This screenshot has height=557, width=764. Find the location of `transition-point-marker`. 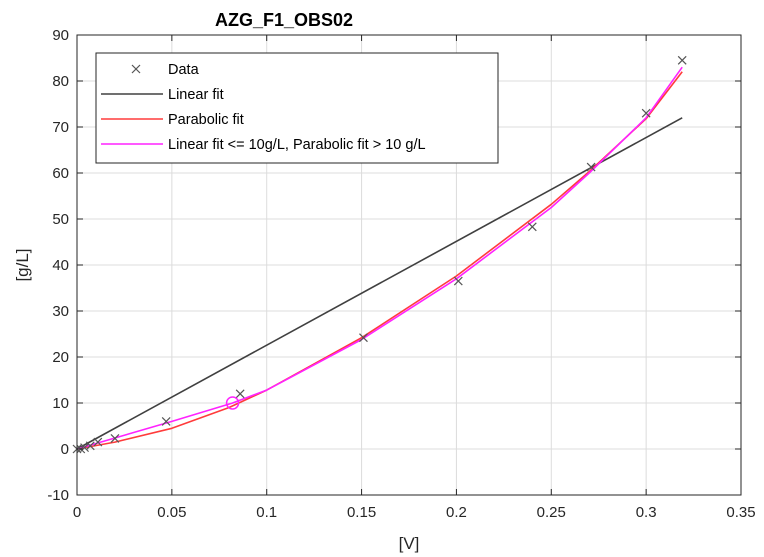

transition-point-marker is located at coordinates (232, 403).